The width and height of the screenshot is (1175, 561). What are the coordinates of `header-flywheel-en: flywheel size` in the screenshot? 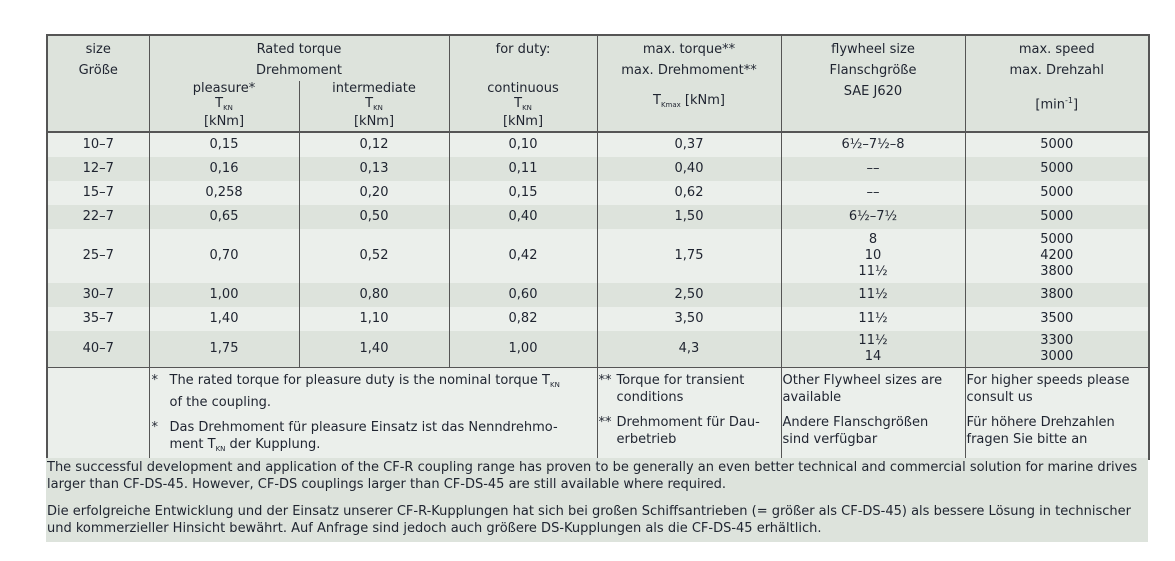 It's located at (873, 49).